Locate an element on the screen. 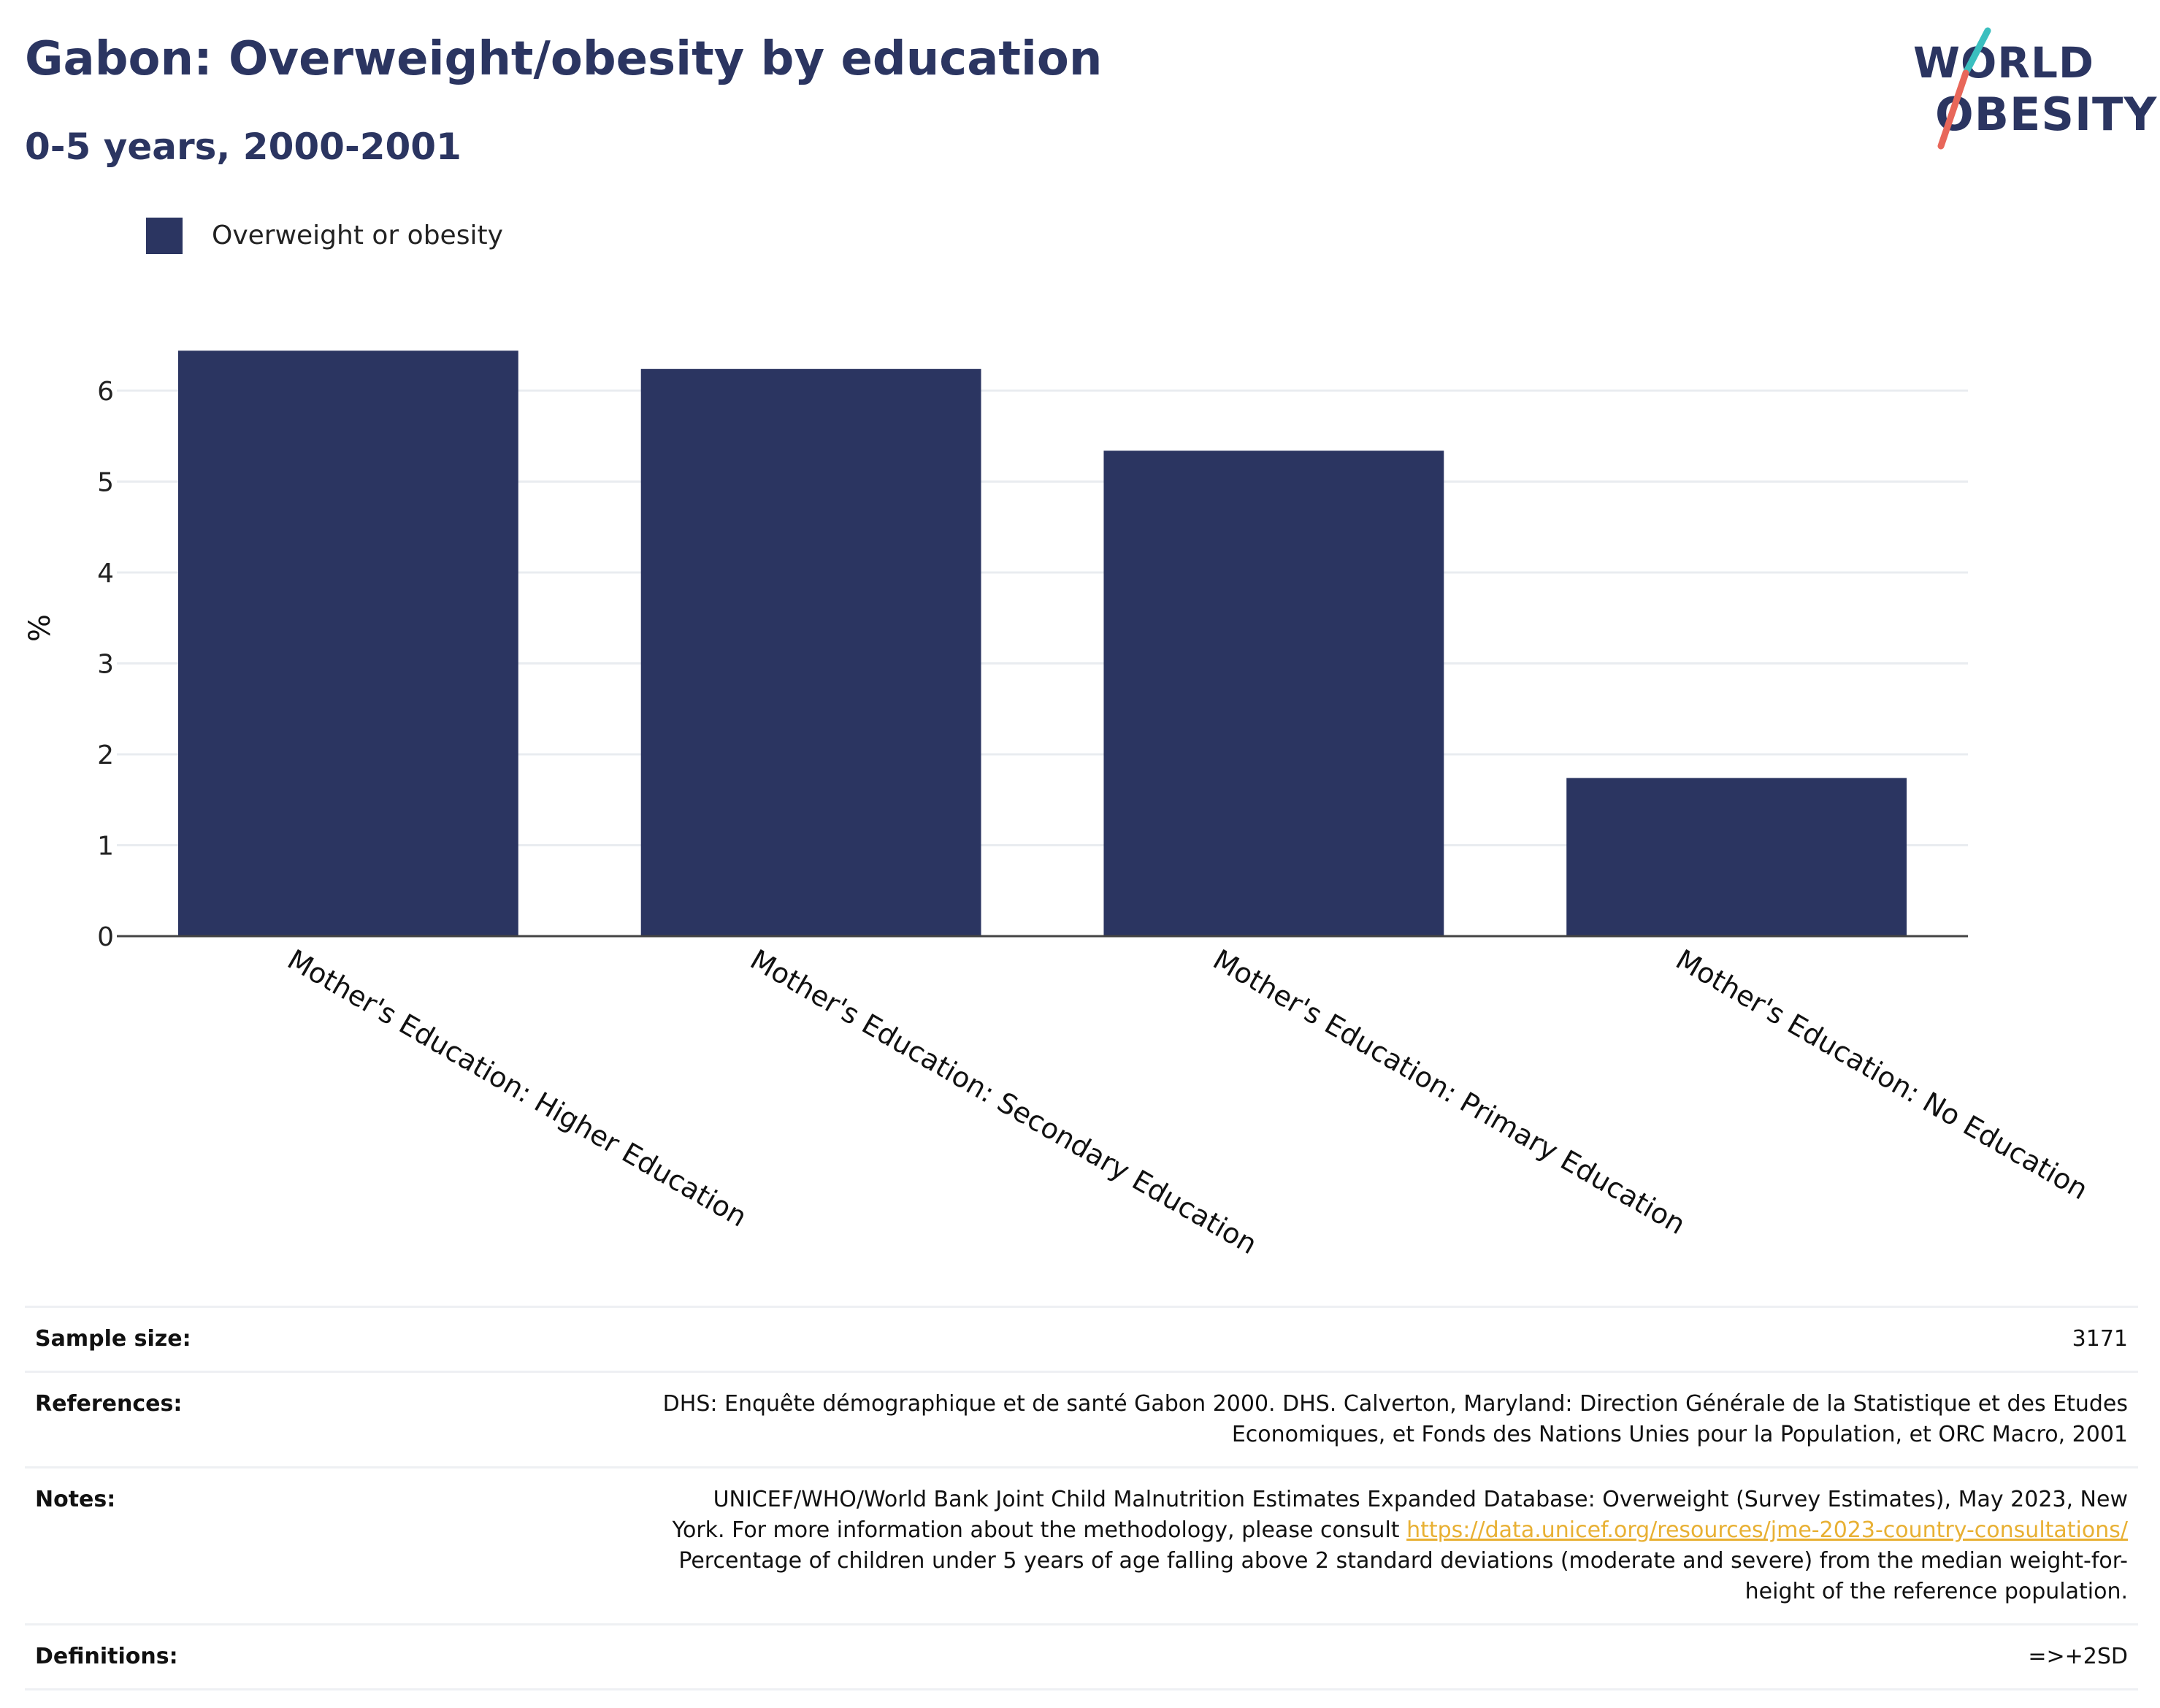 This screenshot has width=2160, height=1708. x-tick-label: Mother's Education: No Education is located at coordinates (1882, 1074).